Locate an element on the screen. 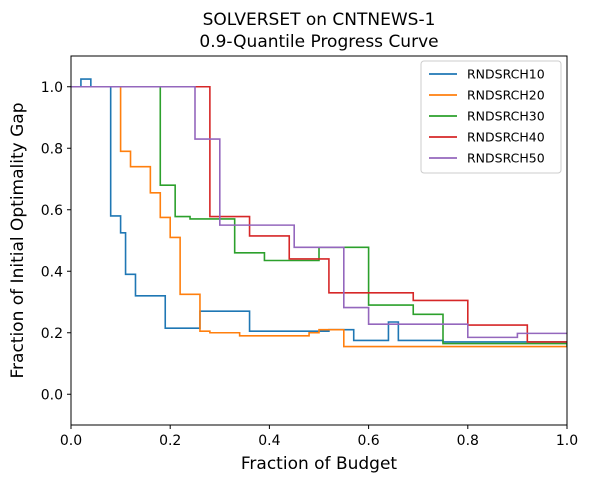 The height and width of the screenshot is (484, 590). y-axis-label: Fraction of Initial Optimality Gap is located at coordinates (18, 241).